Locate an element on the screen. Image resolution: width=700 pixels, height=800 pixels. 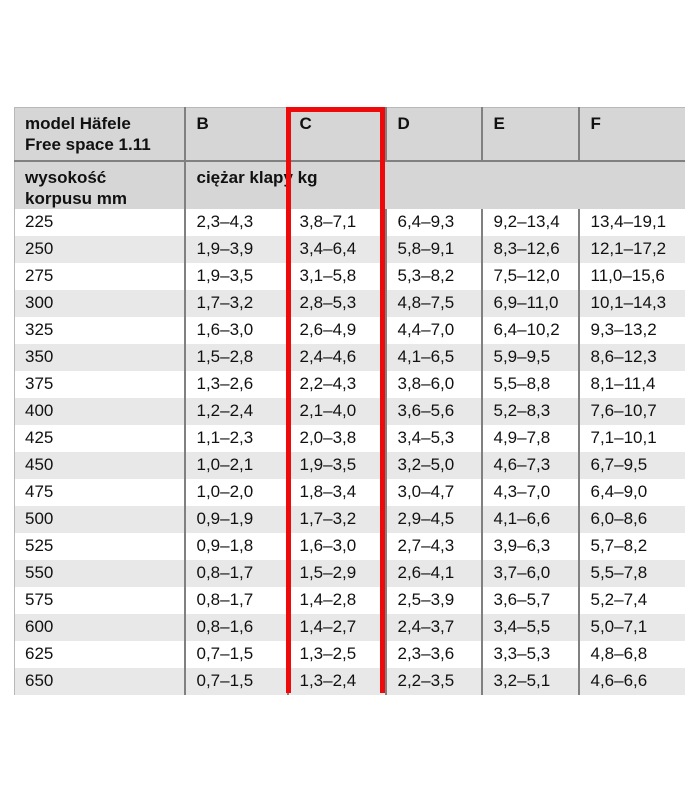
data-cell: 5,8–9,1 is located at coordinates (433, 249).